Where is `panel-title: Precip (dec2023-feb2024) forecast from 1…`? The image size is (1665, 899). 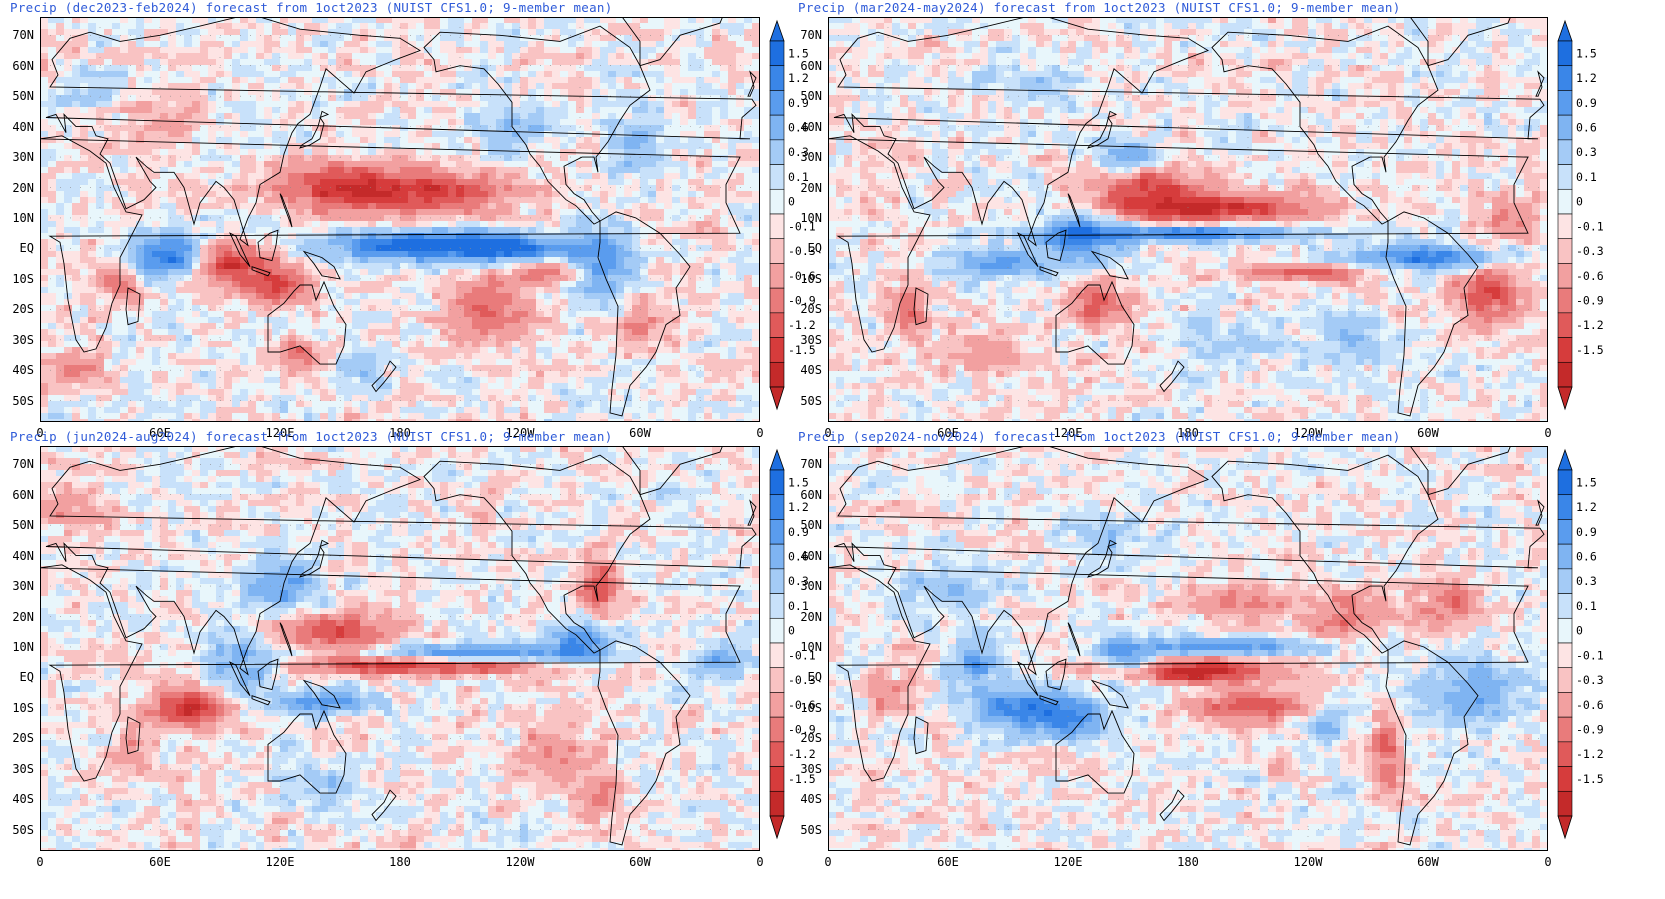
panel-title: Precip (dec2023-feb2024) forecast from 1… is located at coordinates (311, 7).